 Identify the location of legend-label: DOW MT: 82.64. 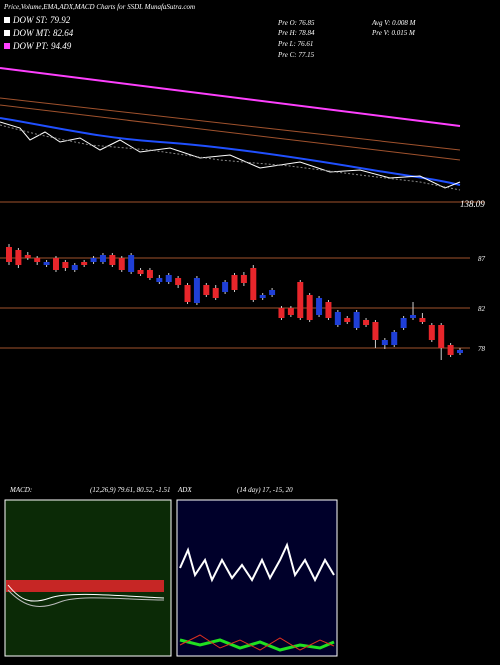
(43, 33).